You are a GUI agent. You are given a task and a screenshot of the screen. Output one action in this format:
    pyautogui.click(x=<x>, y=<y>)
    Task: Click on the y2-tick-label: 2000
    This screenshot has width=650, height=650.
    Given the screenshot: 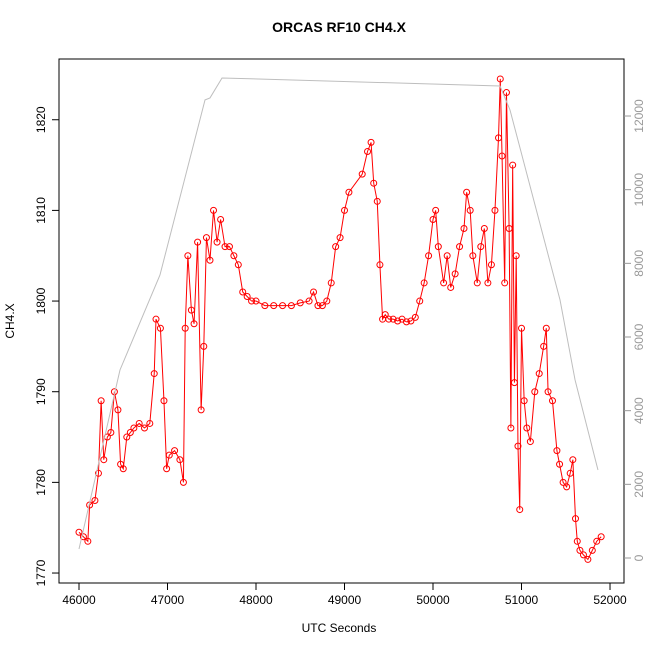 What is the action you would take?
    pyautogui.click(x=639, y=484)
    